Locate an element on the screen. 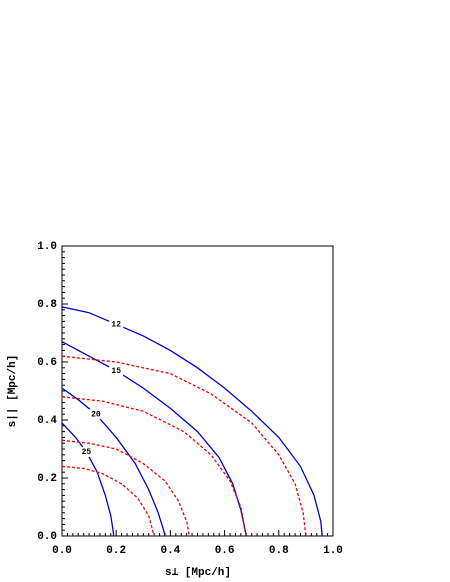  contour-label: 20 is located at coordinates (96, 414).